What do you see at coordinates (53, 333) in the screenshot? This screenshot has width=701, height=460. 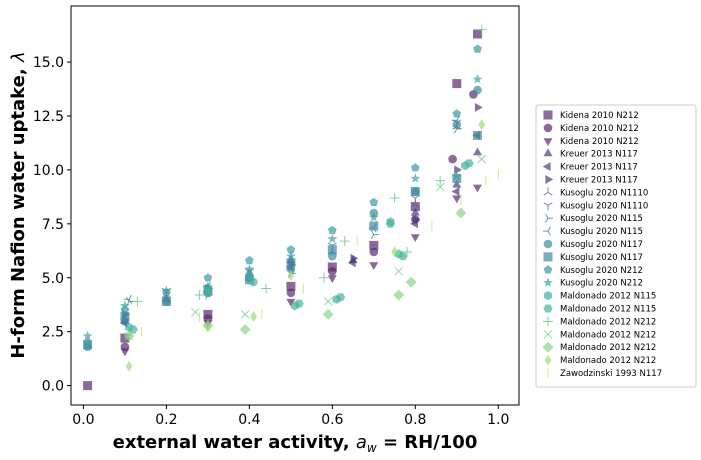 I see `y-tick-label: 2.5` at bounding box center [53, 333].